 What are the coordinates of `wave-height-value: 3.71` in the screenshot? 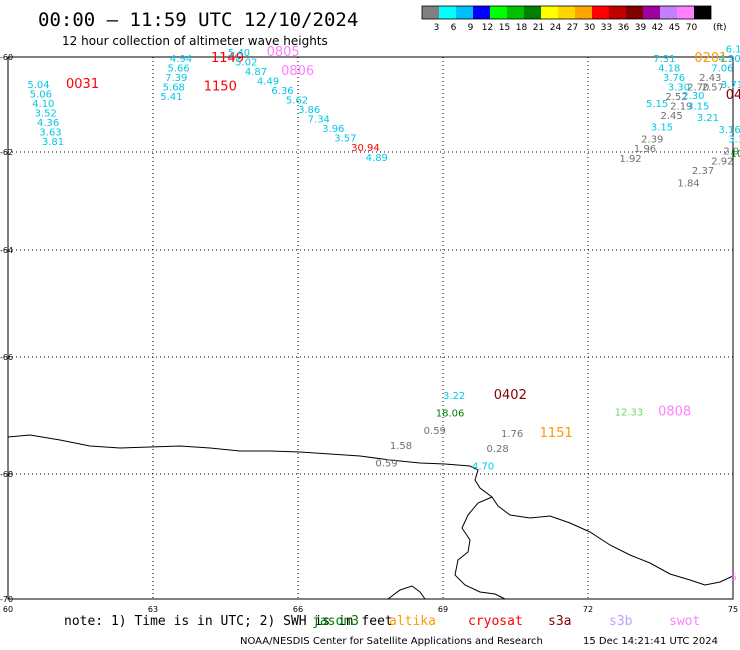 It's located at (730, 85).